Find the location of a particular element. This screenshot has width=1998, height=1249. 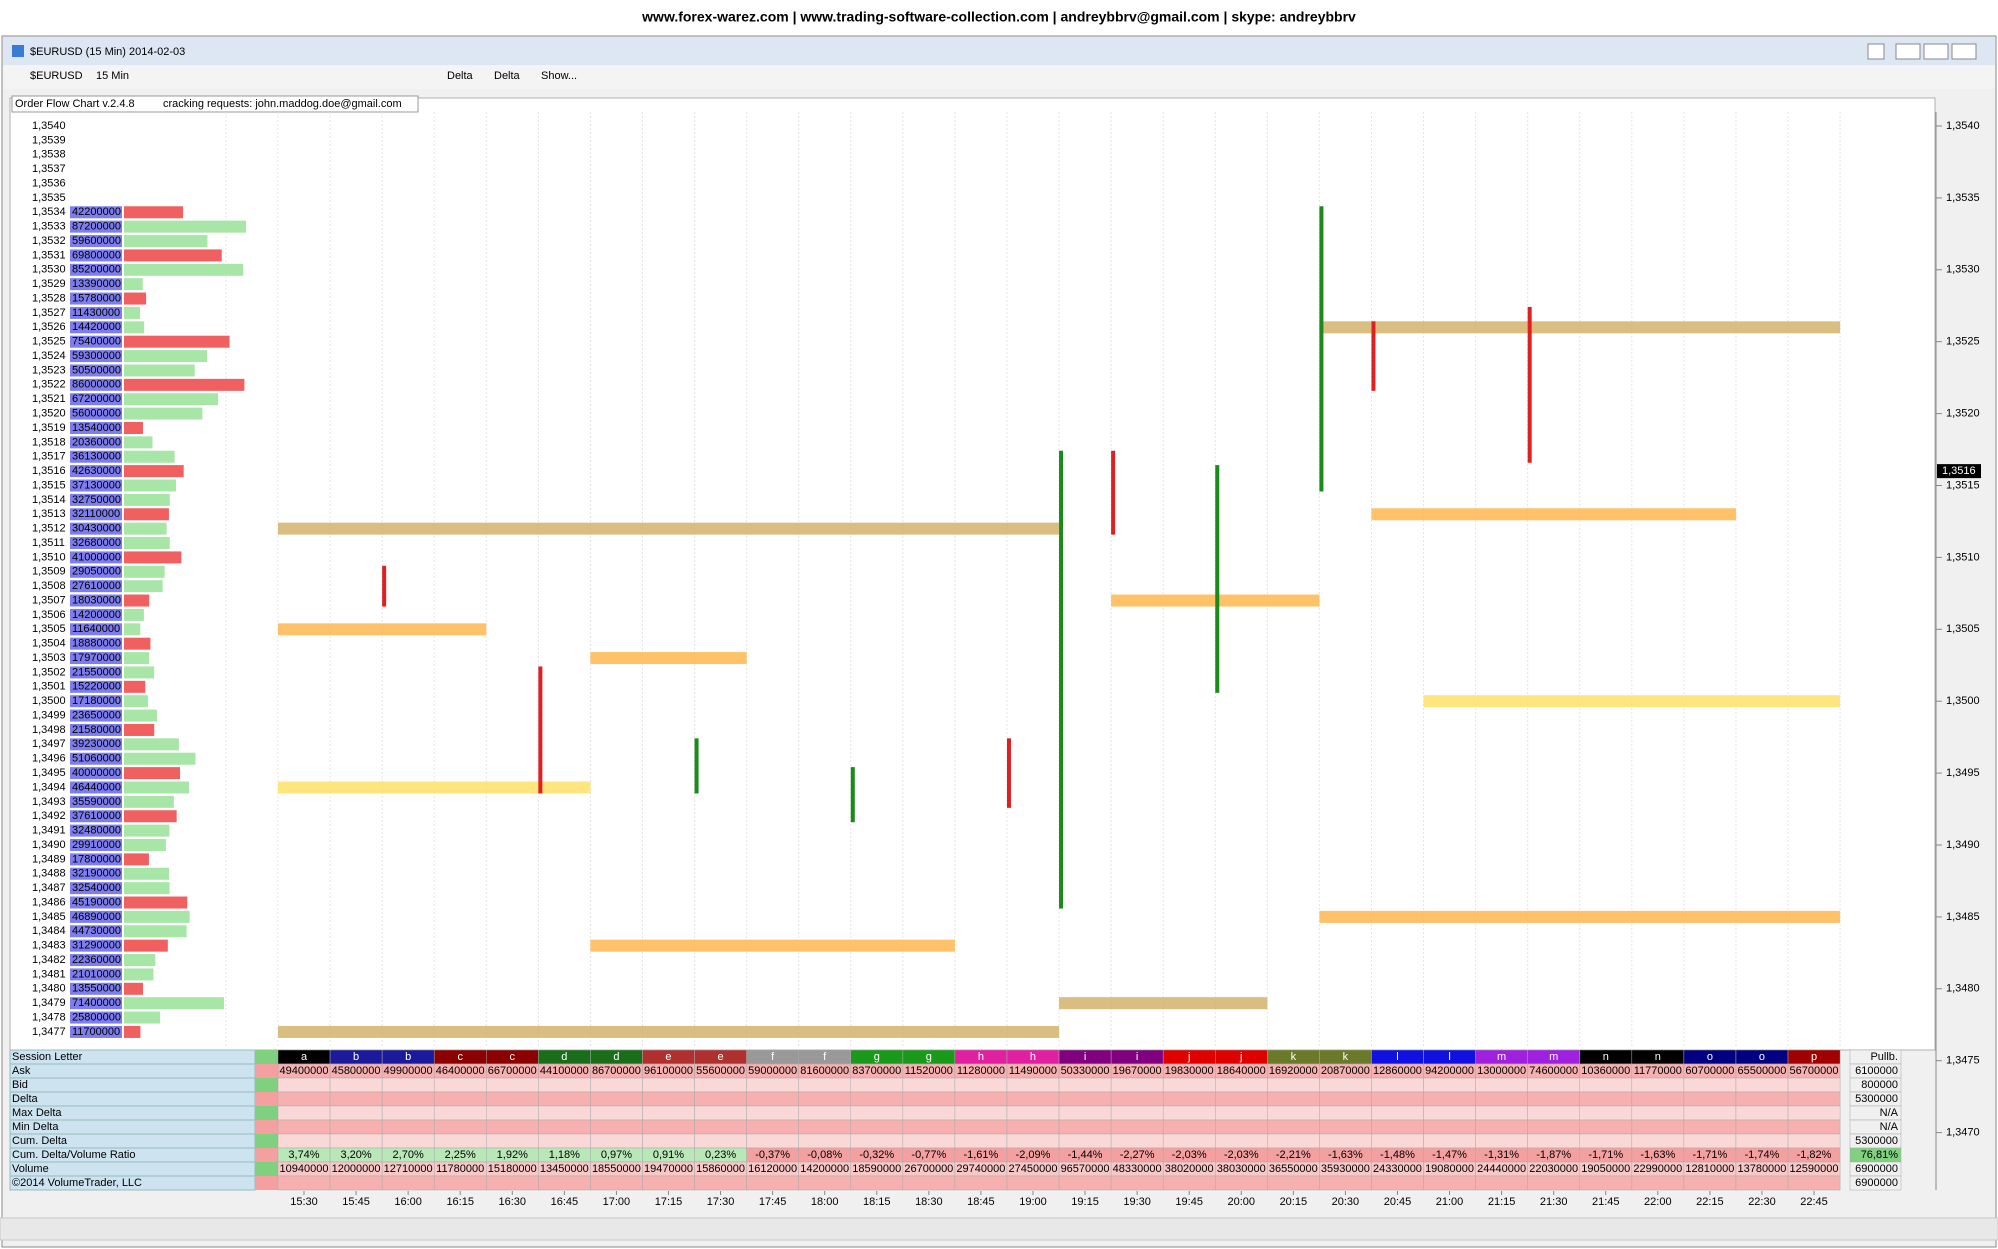

table-cell-text: o is located at coordinates (1762, 1057).